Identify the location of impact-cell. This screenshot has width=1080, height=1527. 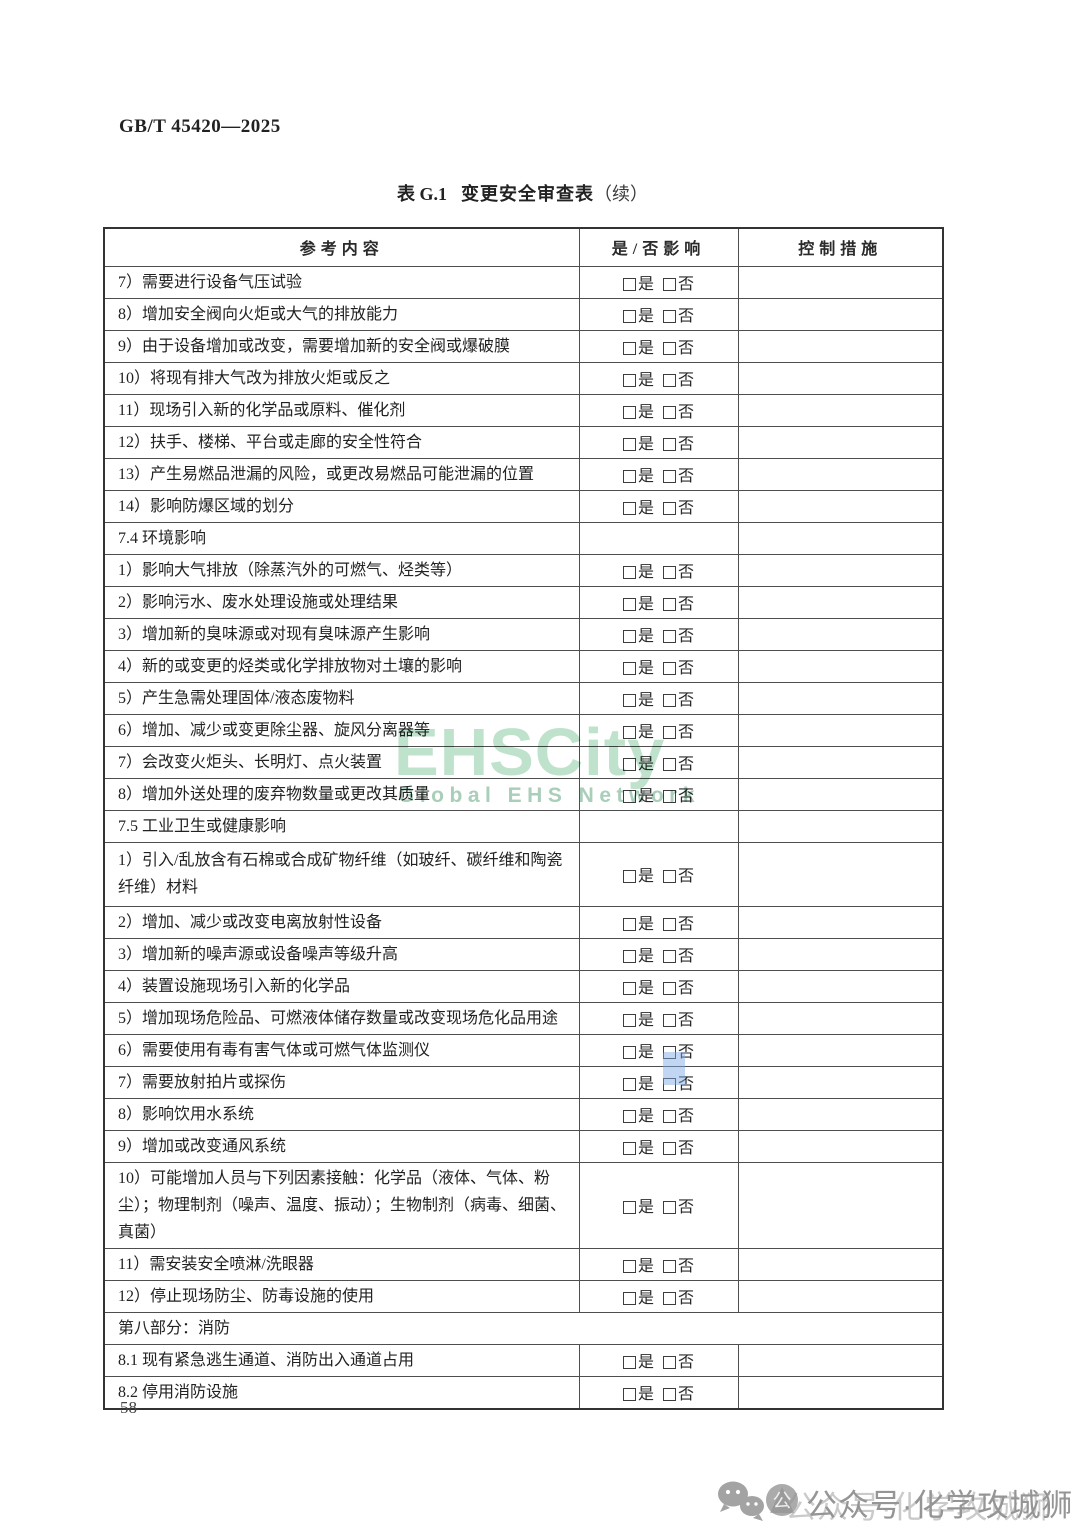
(658, 826).